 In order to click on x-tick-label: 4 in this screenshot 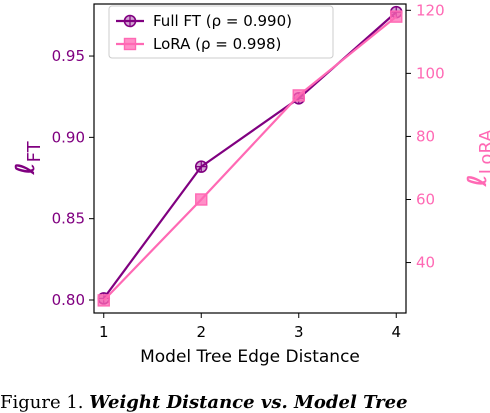, I will do `click(396, 332)`.